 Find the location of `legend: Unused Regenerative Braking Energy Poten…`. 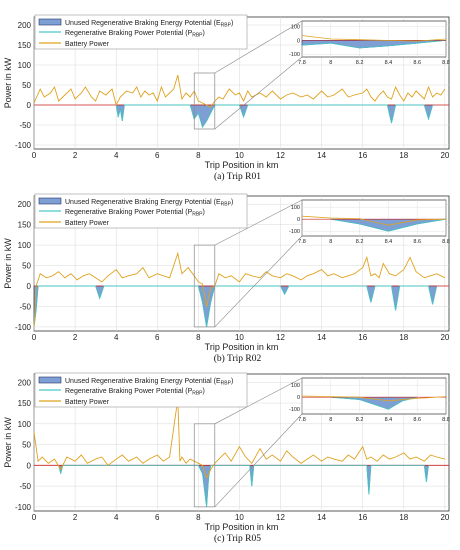

legend: Unused Regenerative Braking Energy Poten… is located at coordinates (141, 211).